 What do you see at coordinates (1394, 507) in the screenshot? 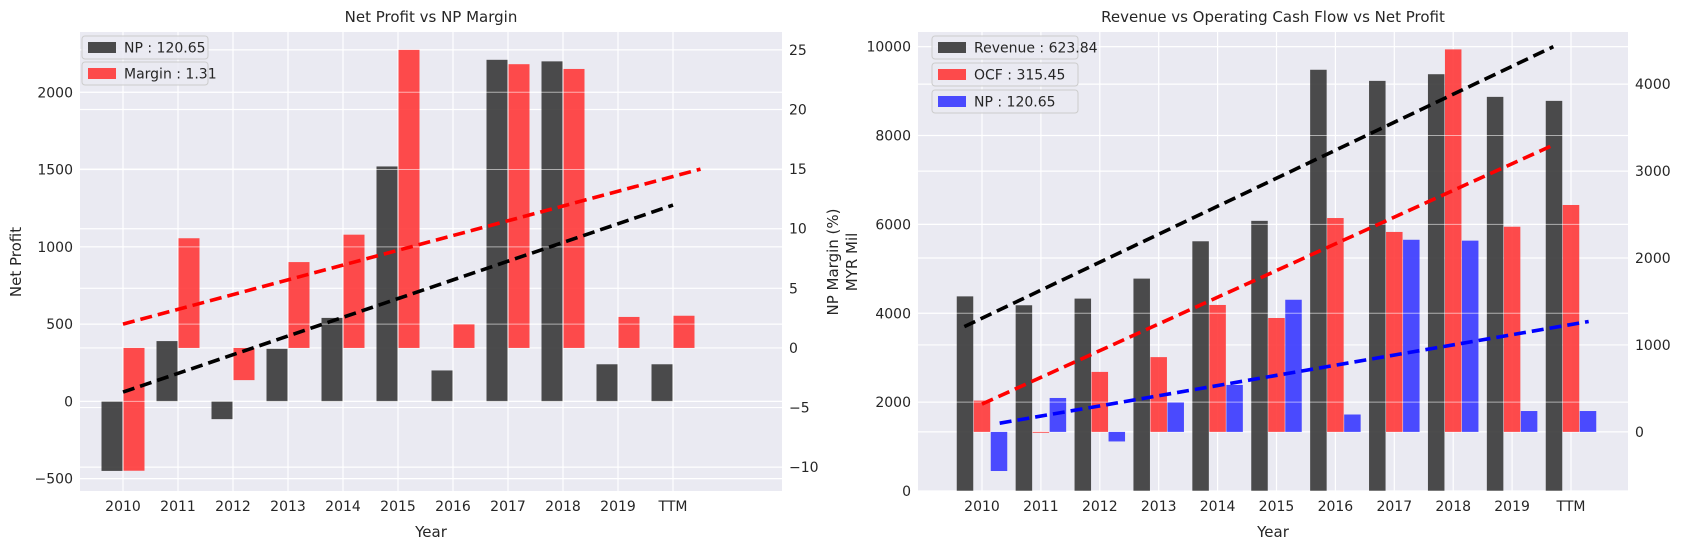
I see `x-tick-label: 2017` at bounding box center [1394, 507].